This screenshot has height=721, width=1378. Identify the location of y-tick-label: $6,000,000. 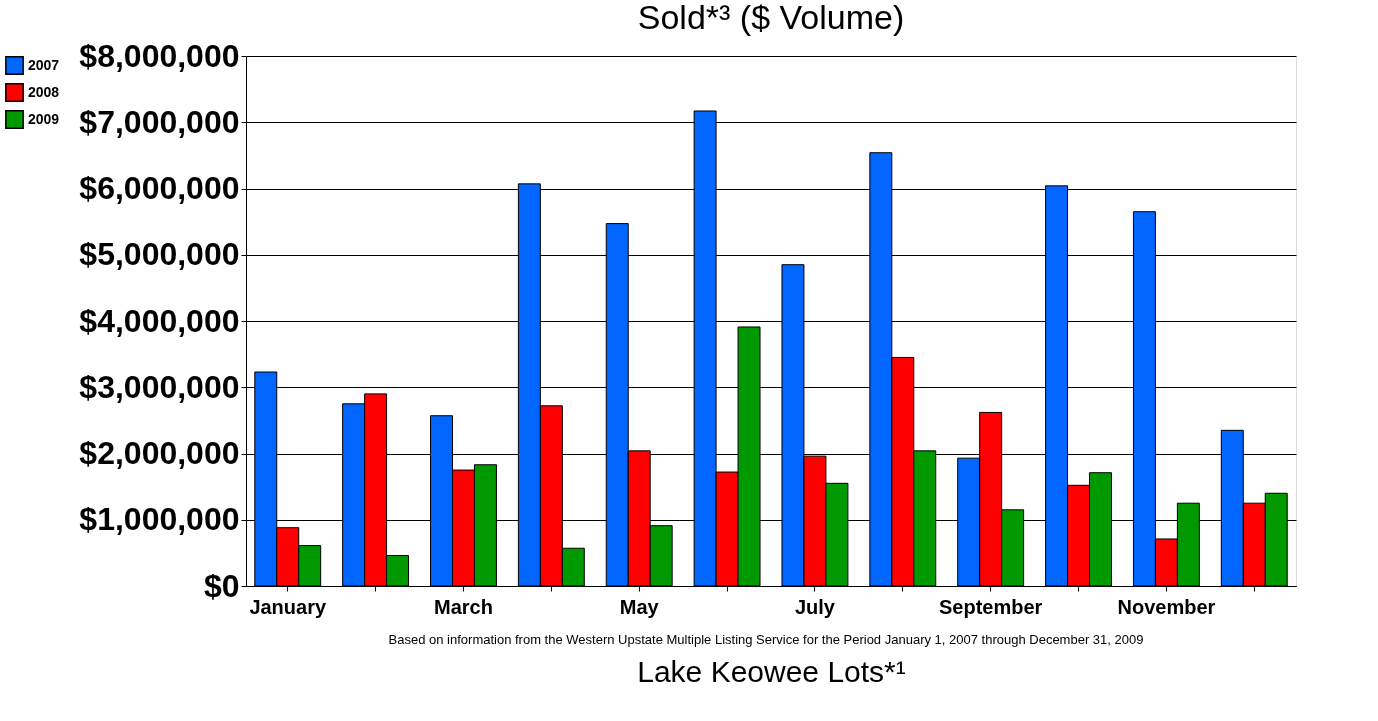
(159, 188).